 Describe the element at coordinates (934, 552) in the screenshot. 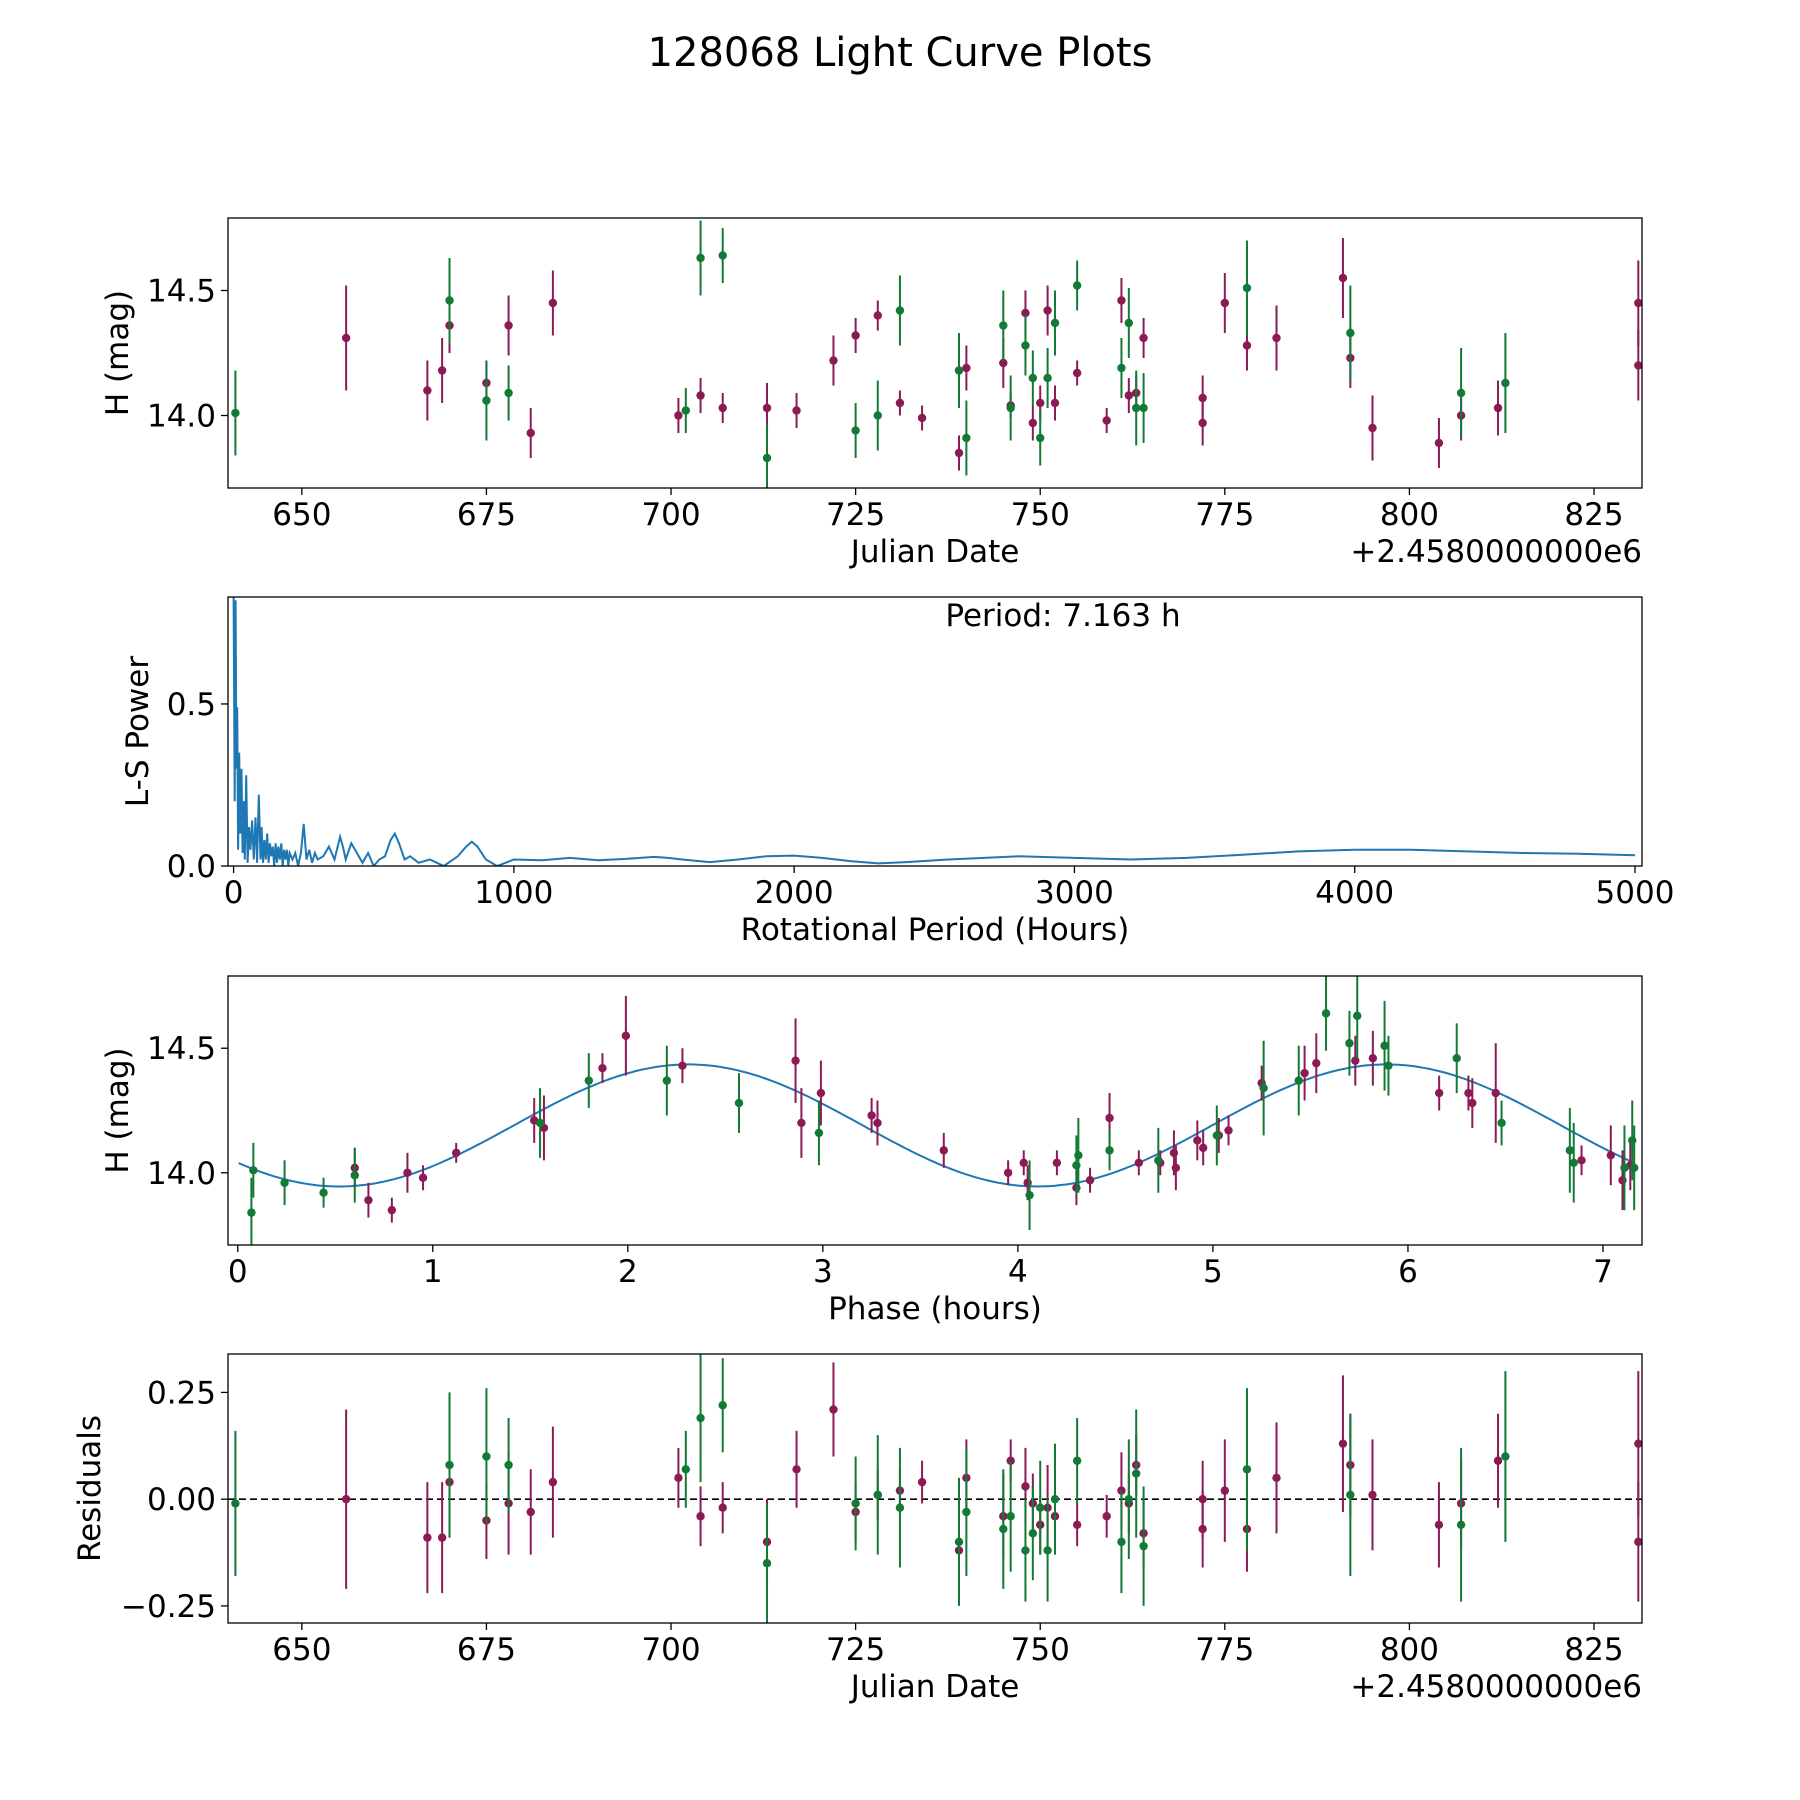

I see `x-axis-label: Julian Date` at that location.